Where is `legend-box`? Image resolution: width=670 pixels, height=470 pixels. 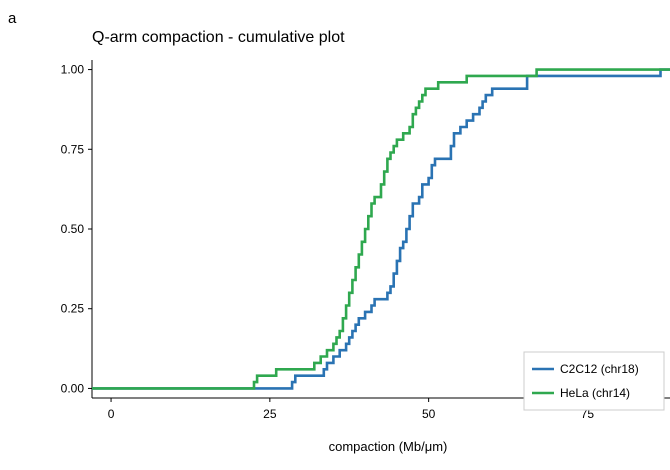
legend-box is located at coordinates (594, 381).